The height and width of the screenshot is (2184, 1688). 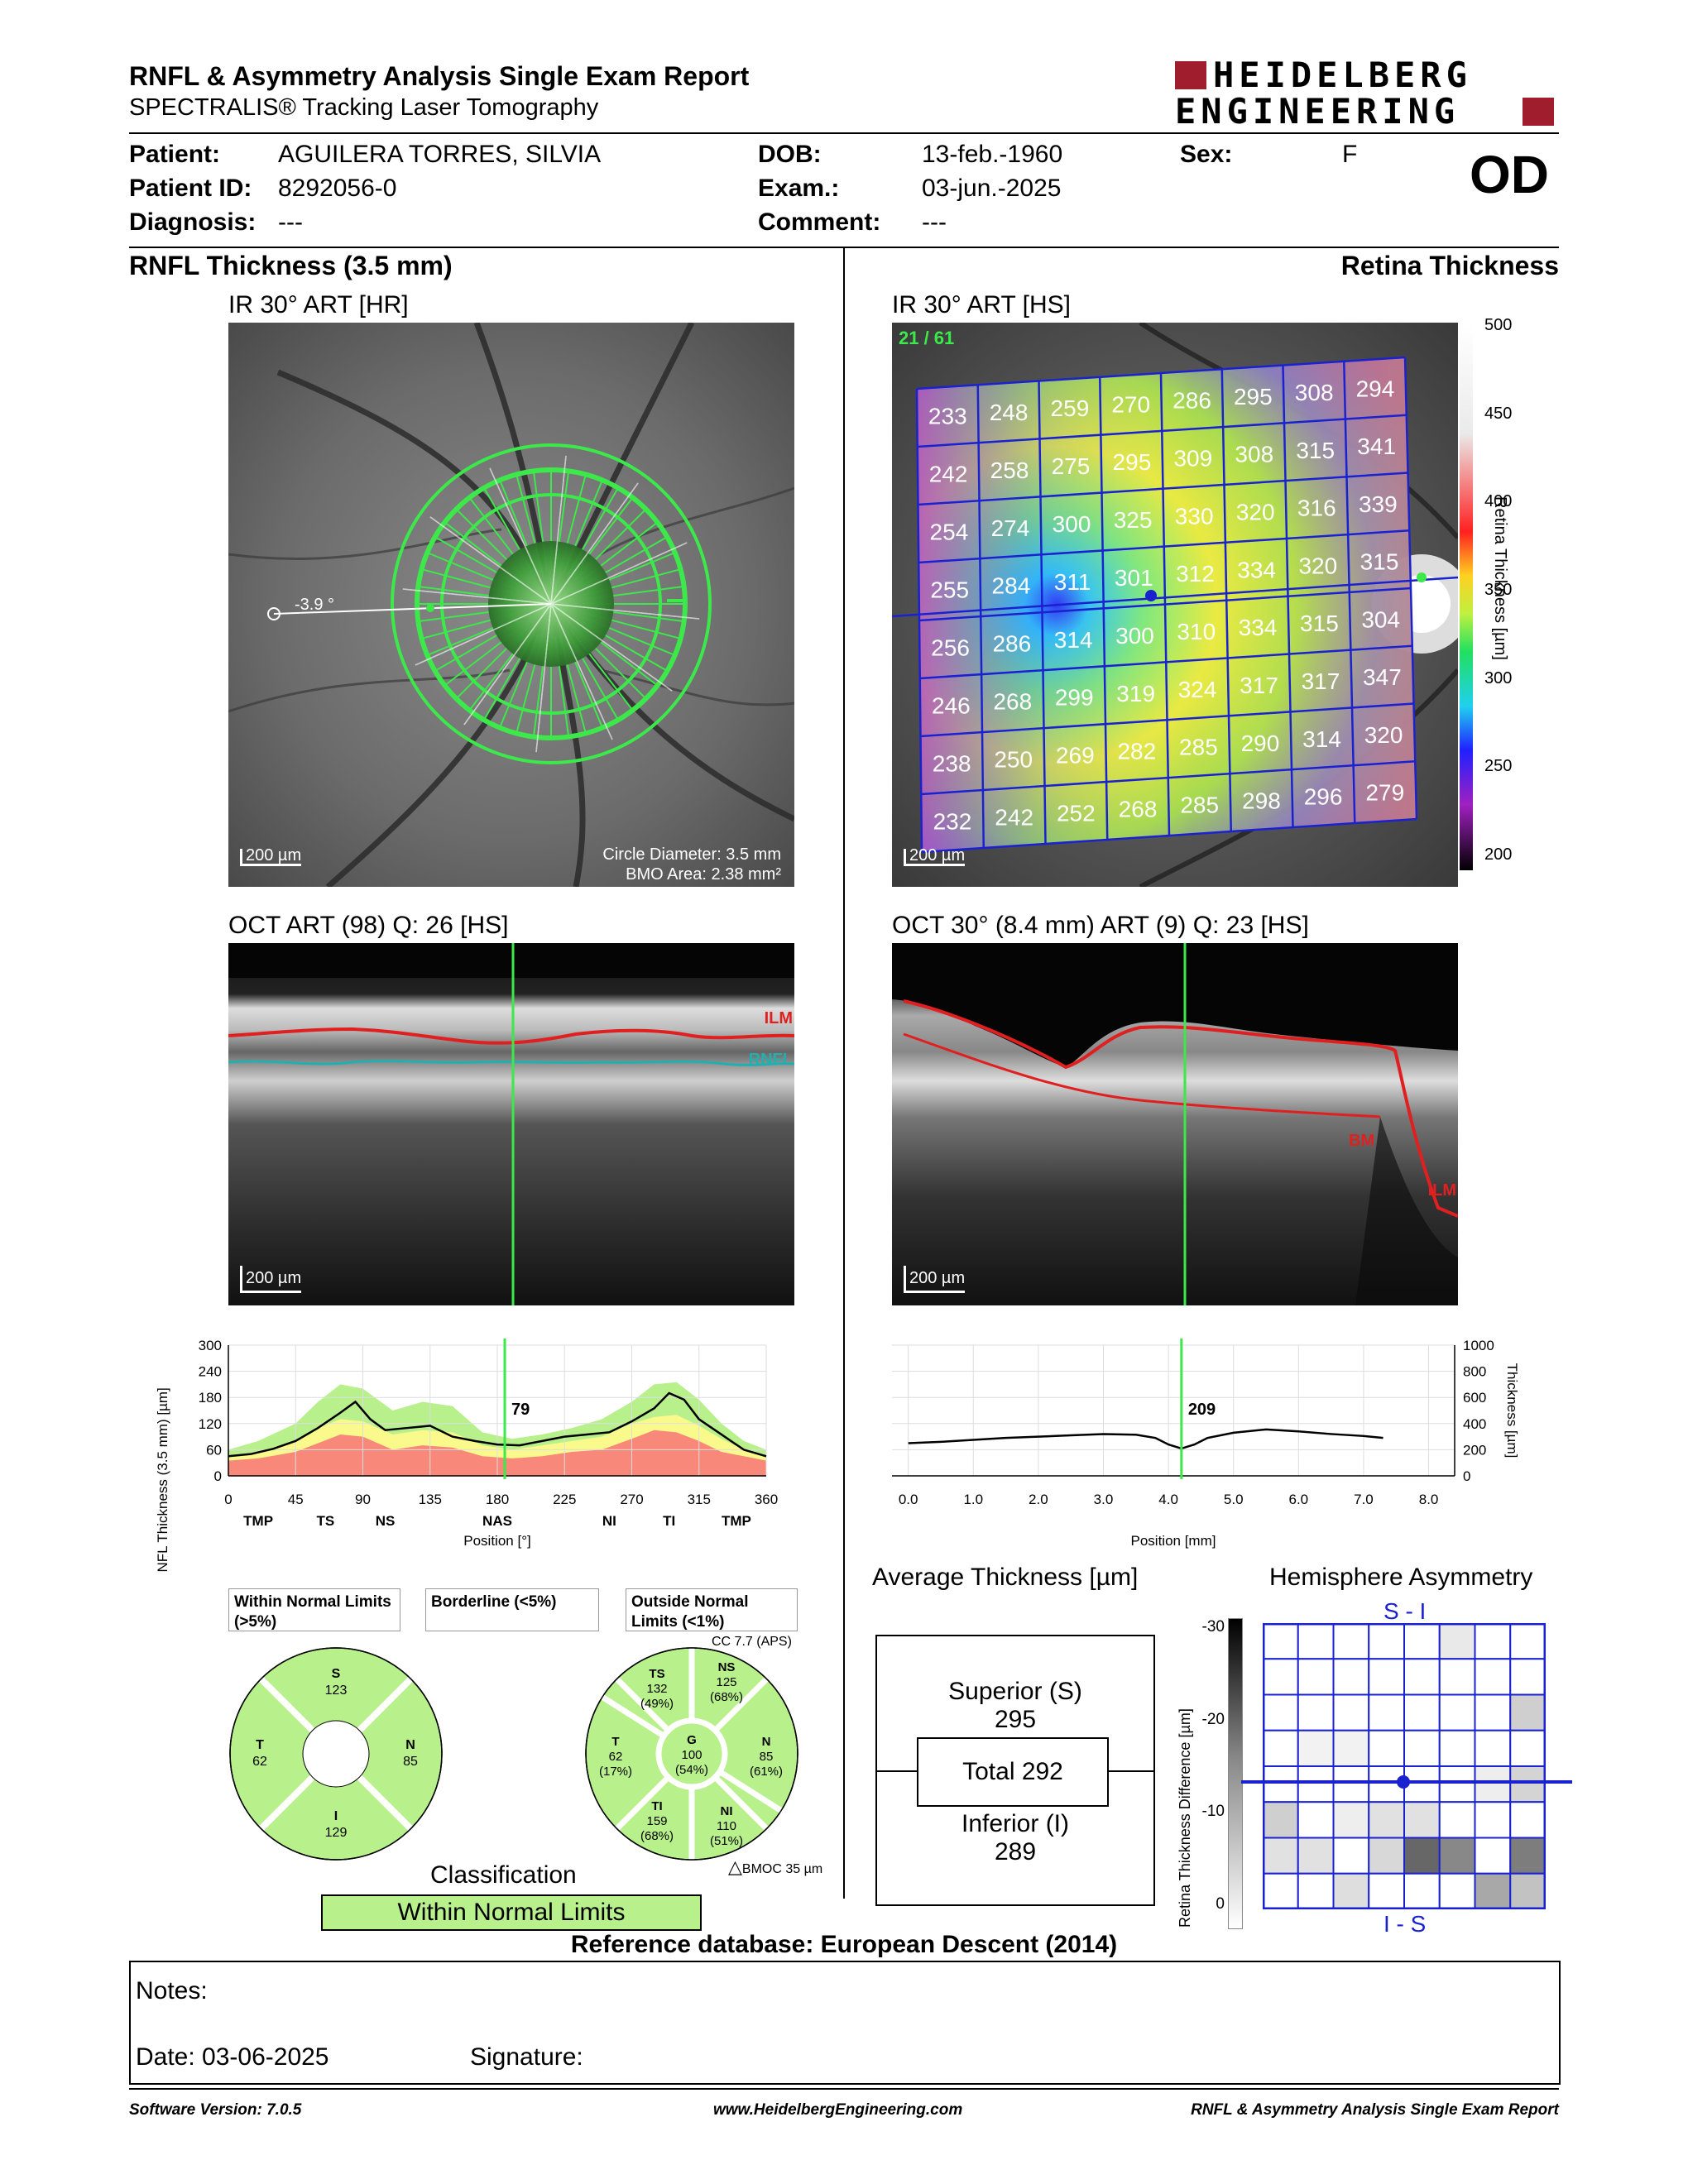 I want to click on ret-x-tick: 0.0, so click(x=908, y=1499).